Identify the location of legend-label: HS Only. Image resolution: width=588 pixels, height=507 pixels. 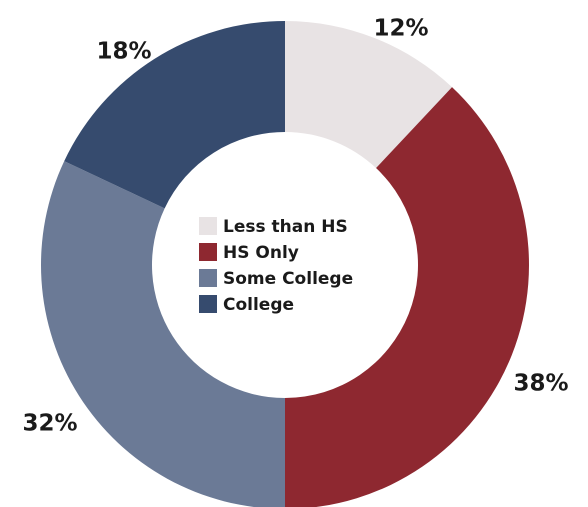
(261, 253).